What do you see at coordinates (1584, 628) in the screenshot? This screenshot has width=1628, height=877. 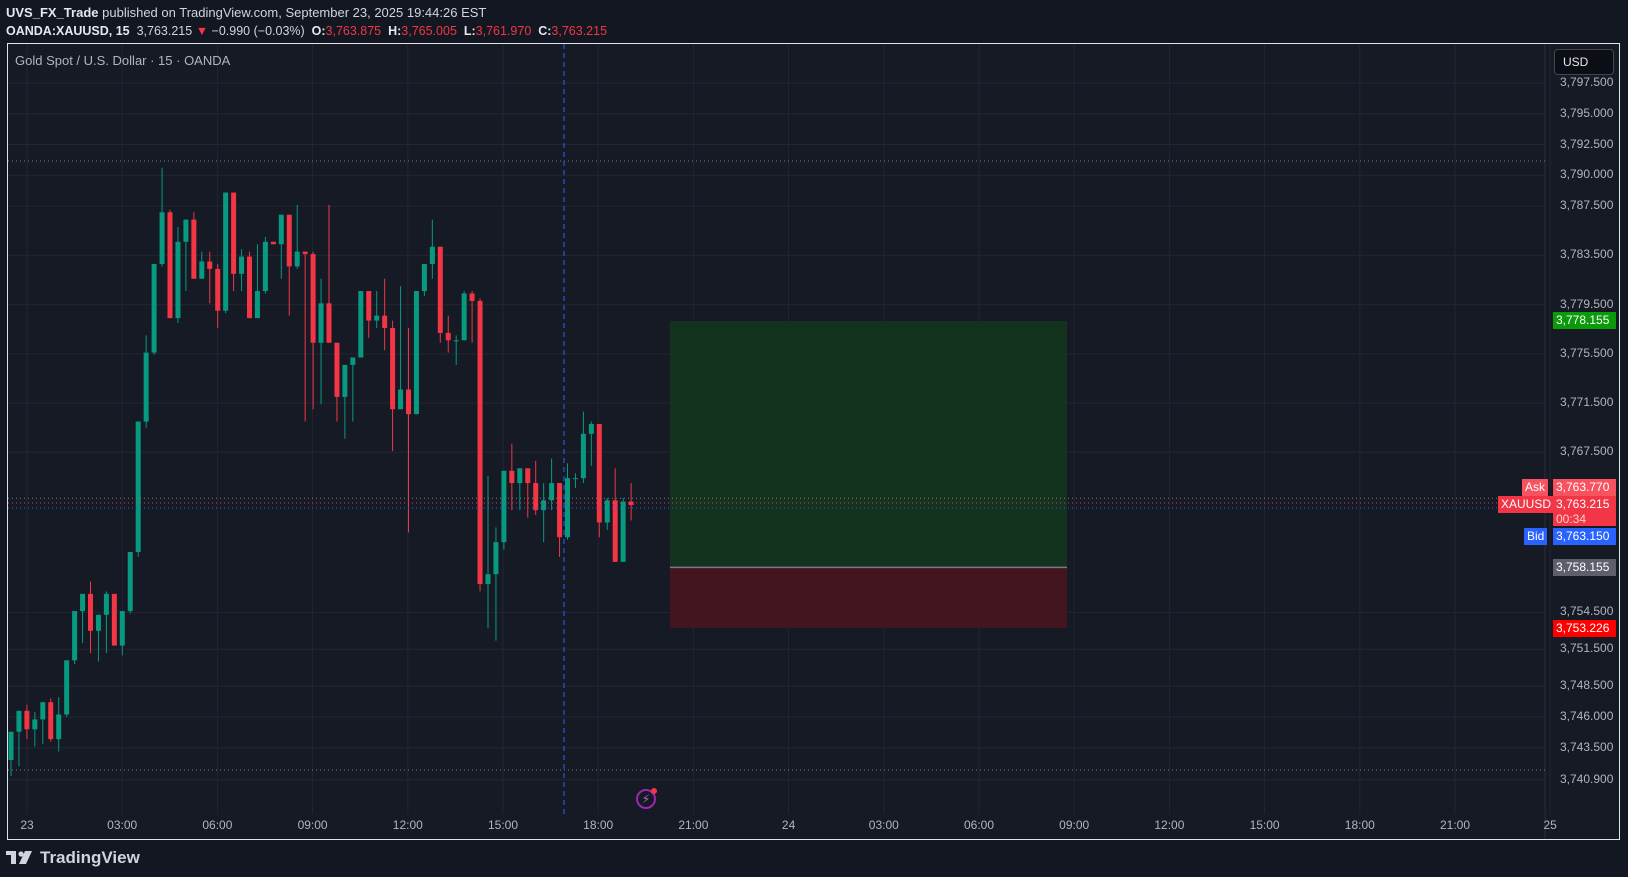 I see `stop-price-tag: 3,753.226` at bounding box center [1584, 628].